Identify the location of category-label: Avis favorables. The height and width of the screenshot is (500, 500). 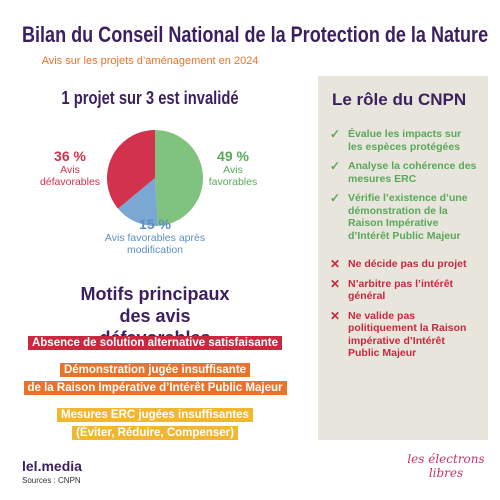
(233, 176).